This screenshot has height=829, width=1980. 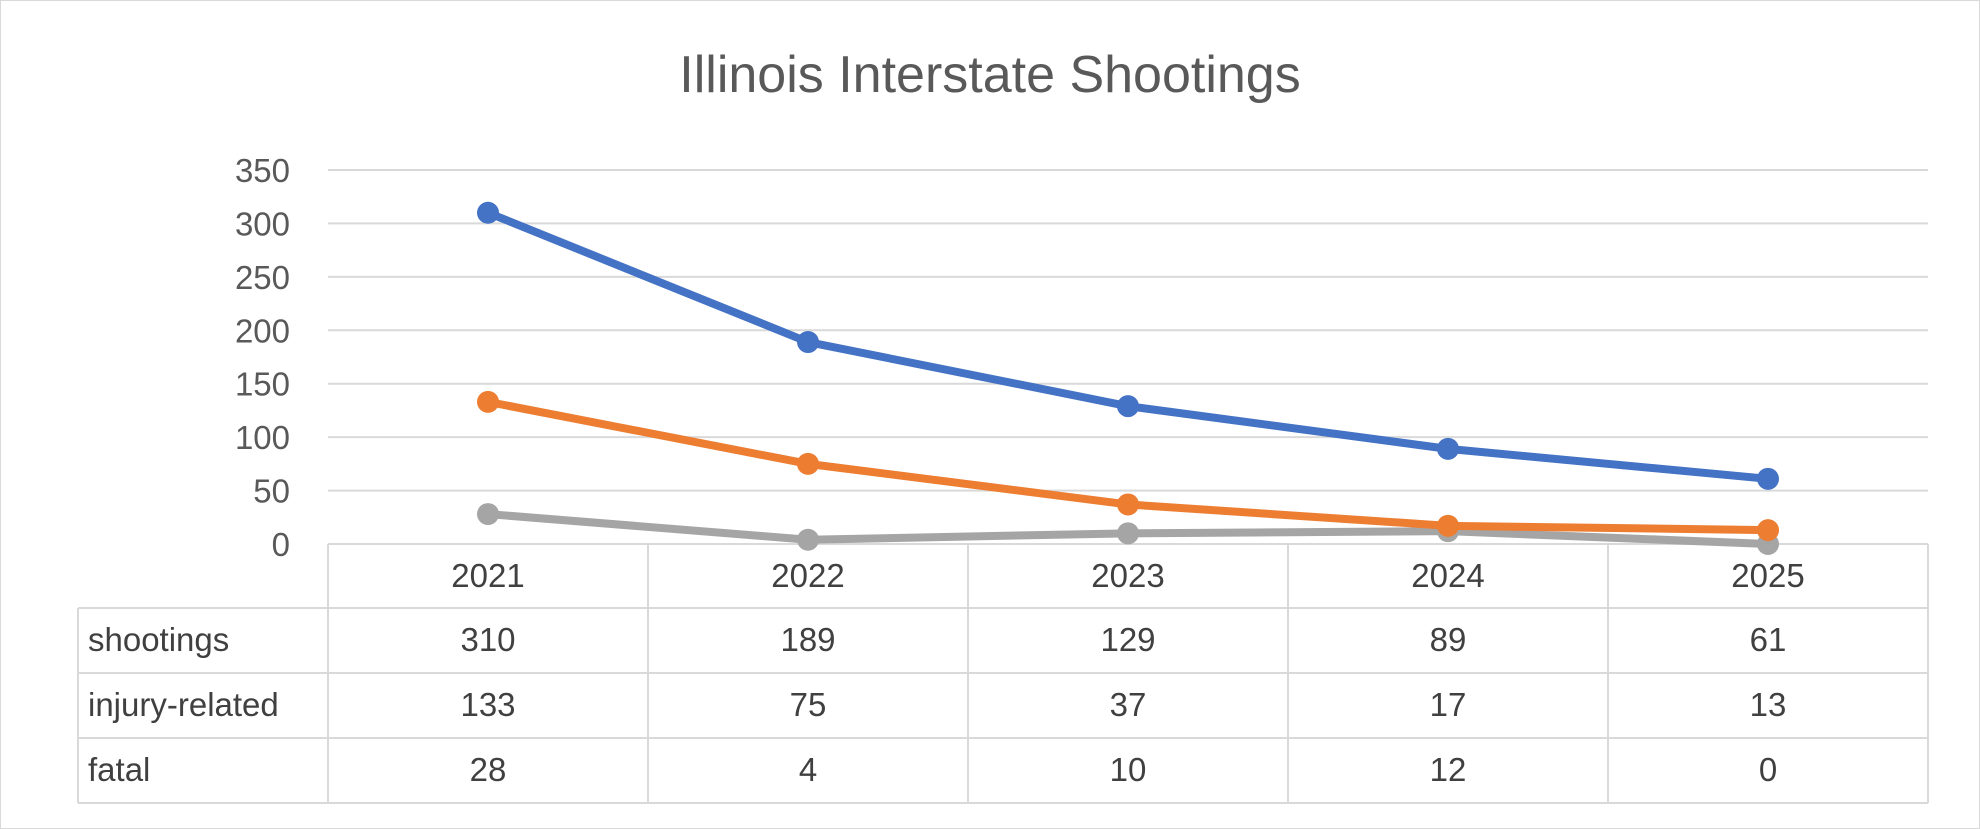 What do you see at coordinates (807, 639) in the screenshot?
I see `data-table-cell: 189` at bounding box center [807, 639].